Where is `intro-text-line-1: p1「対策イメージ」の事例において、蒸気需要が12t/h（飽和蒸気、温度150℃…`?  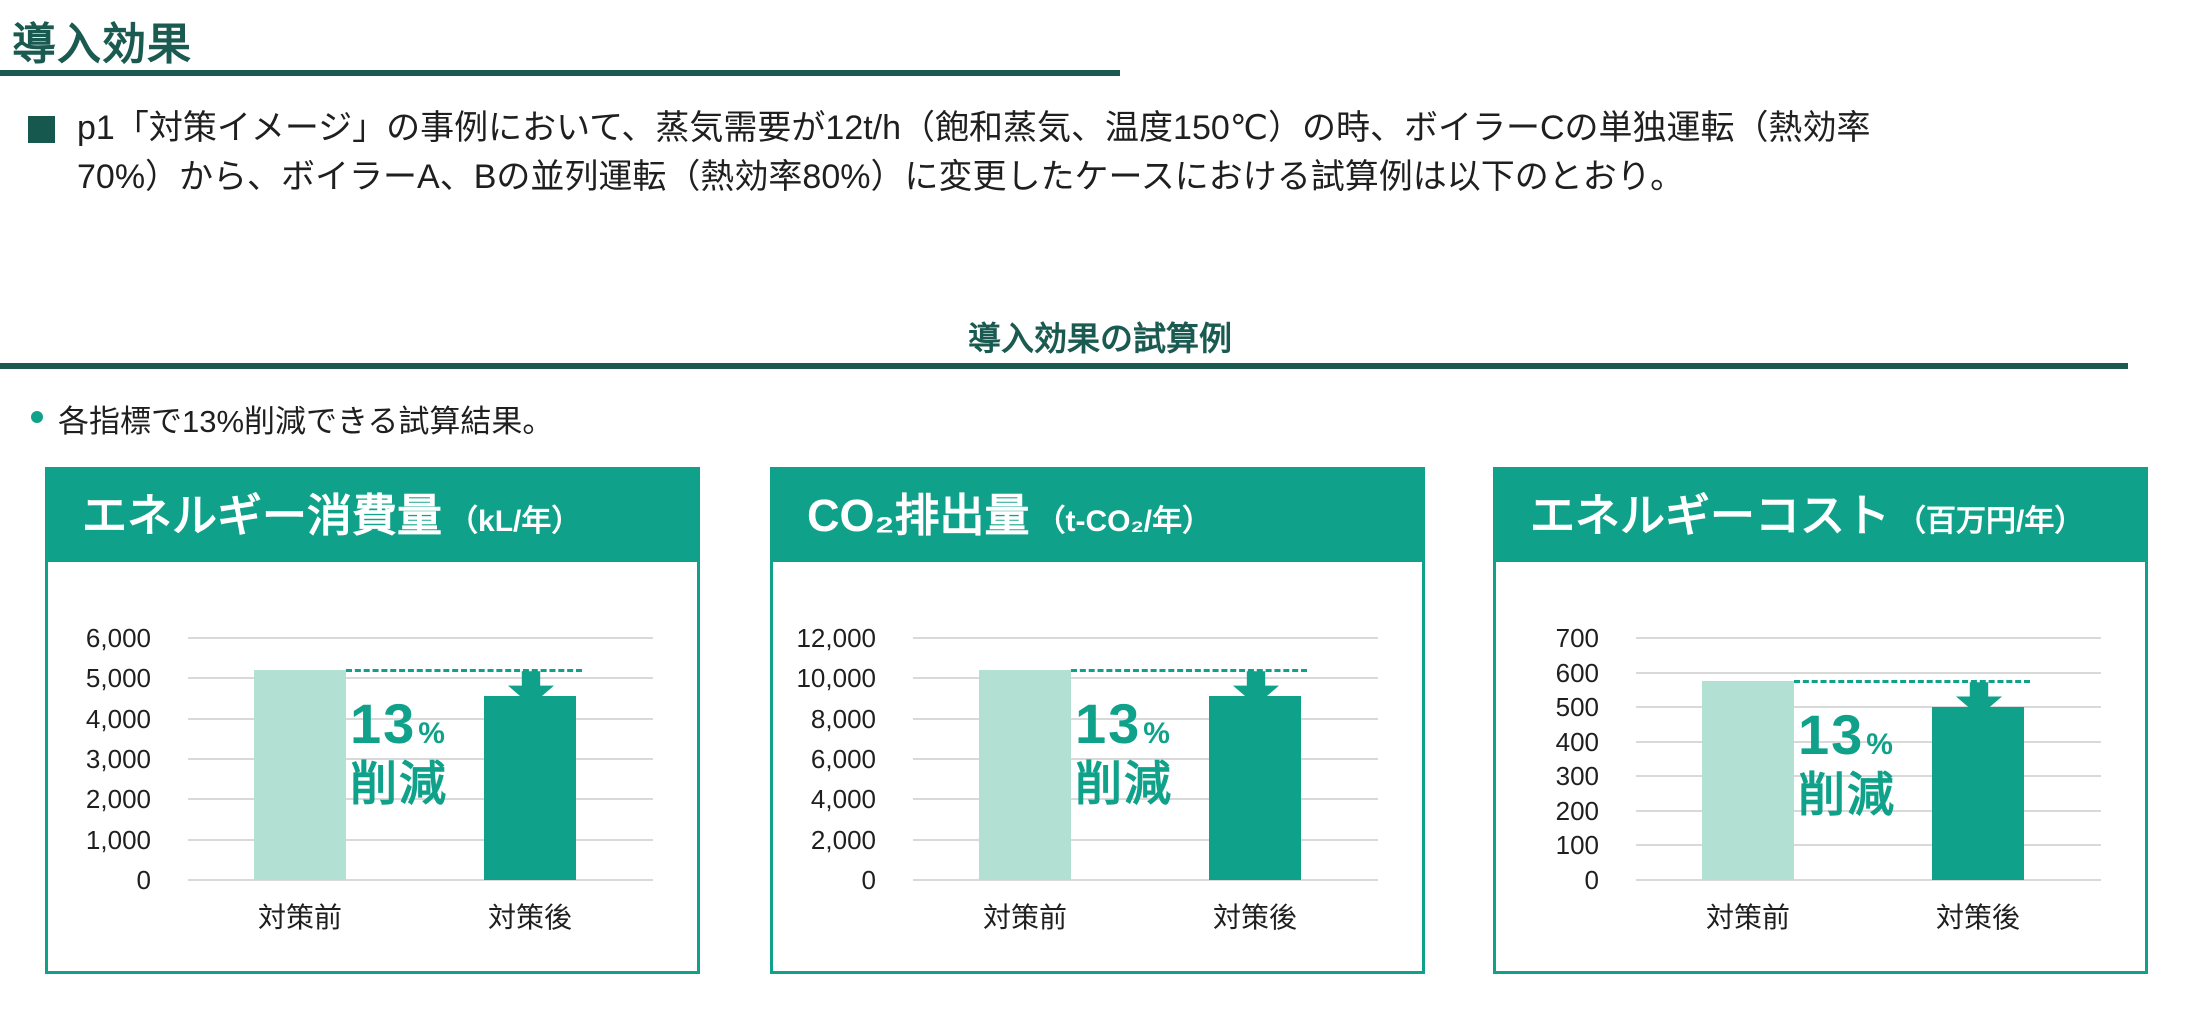
intro-text-line-1: p1「対策イメージ」の事例において、蒸気需要が12t/h（飽和蒸気、温度150℃… is located at coordinates (974, 128).